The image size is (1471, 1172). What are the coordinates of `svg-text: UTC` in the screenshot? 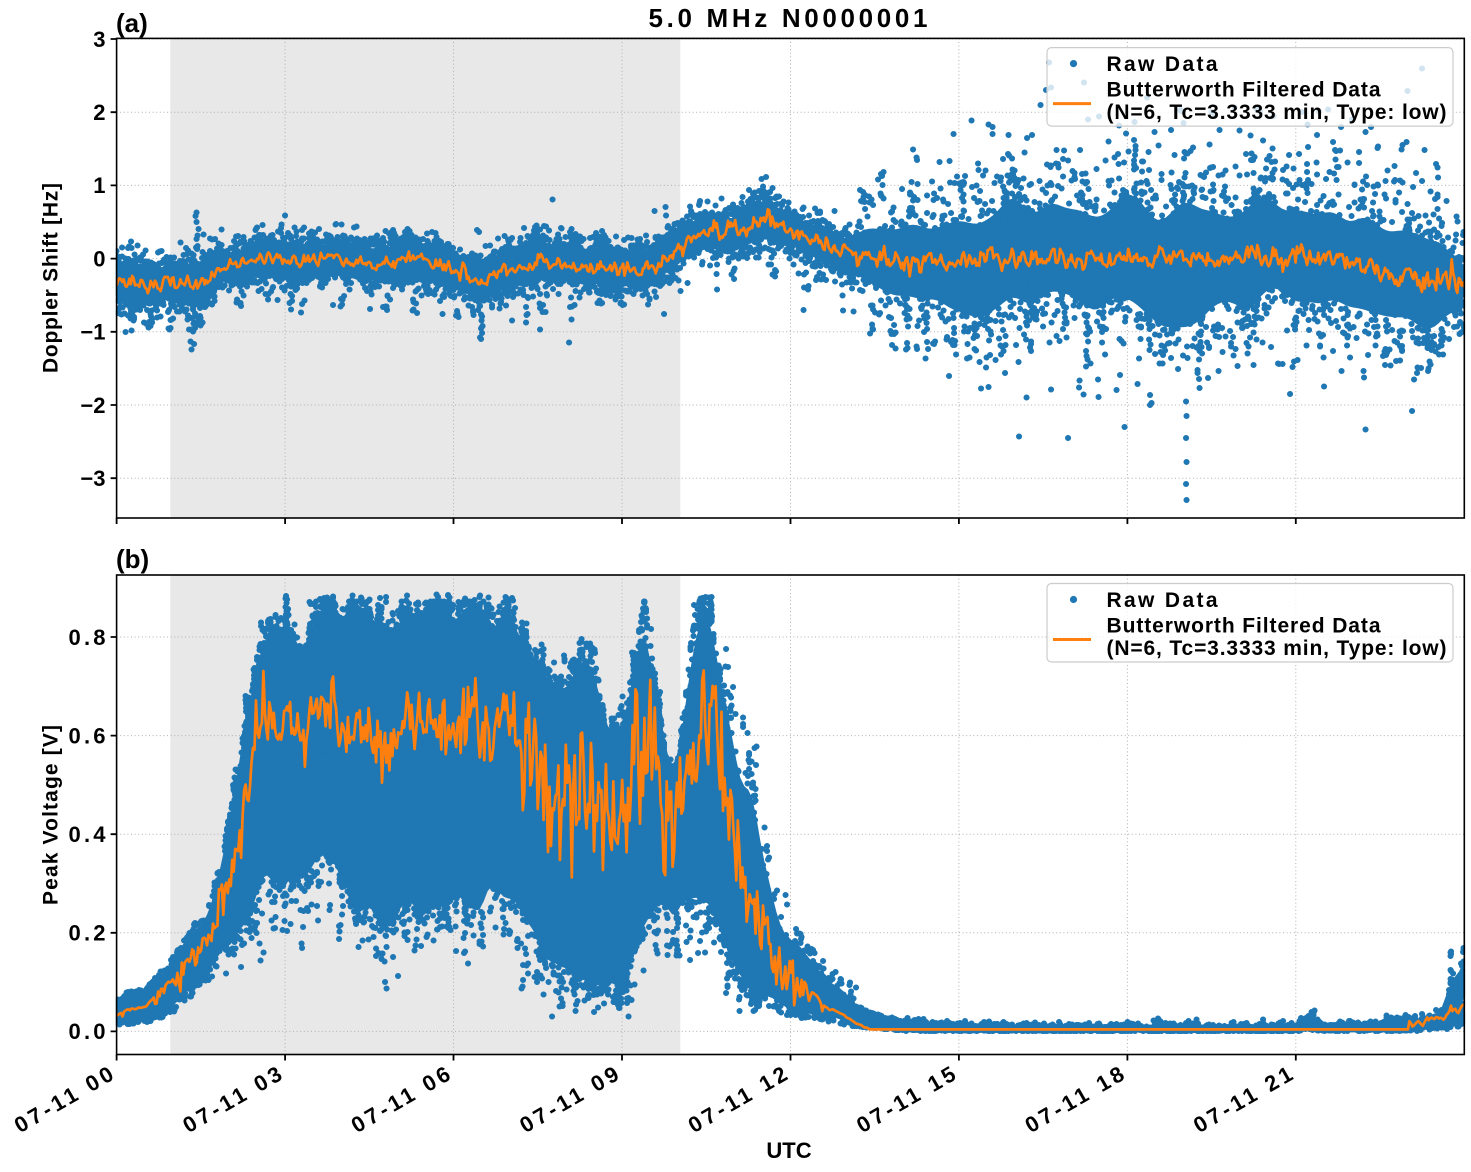 It's located at (788, 1150).